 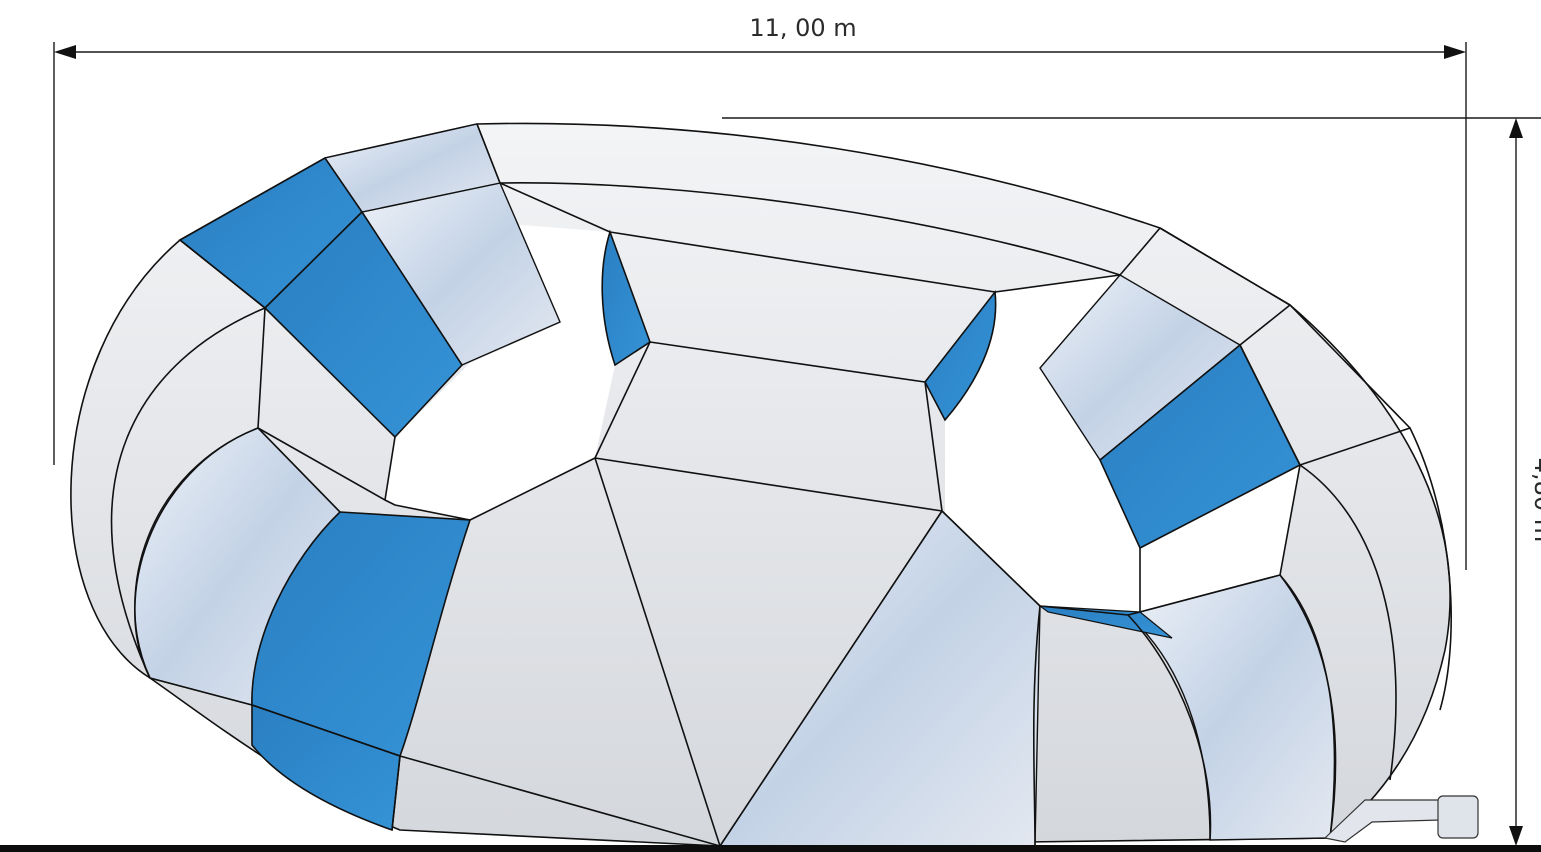 What do you see at coordinates (626, 298) in the screenshot?
I see `blue-panel-center-left` at bounding box center [626, 298].